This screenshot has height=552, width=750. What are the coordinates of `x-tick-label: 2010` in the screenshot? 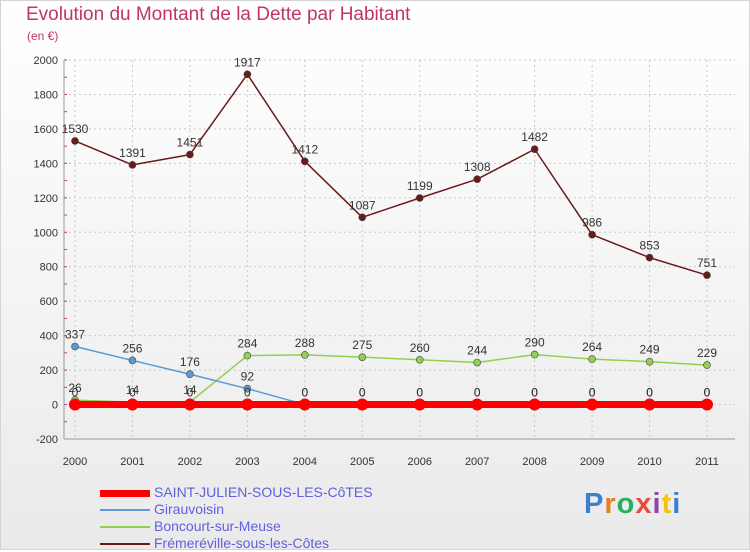 It's located at (649, 462).